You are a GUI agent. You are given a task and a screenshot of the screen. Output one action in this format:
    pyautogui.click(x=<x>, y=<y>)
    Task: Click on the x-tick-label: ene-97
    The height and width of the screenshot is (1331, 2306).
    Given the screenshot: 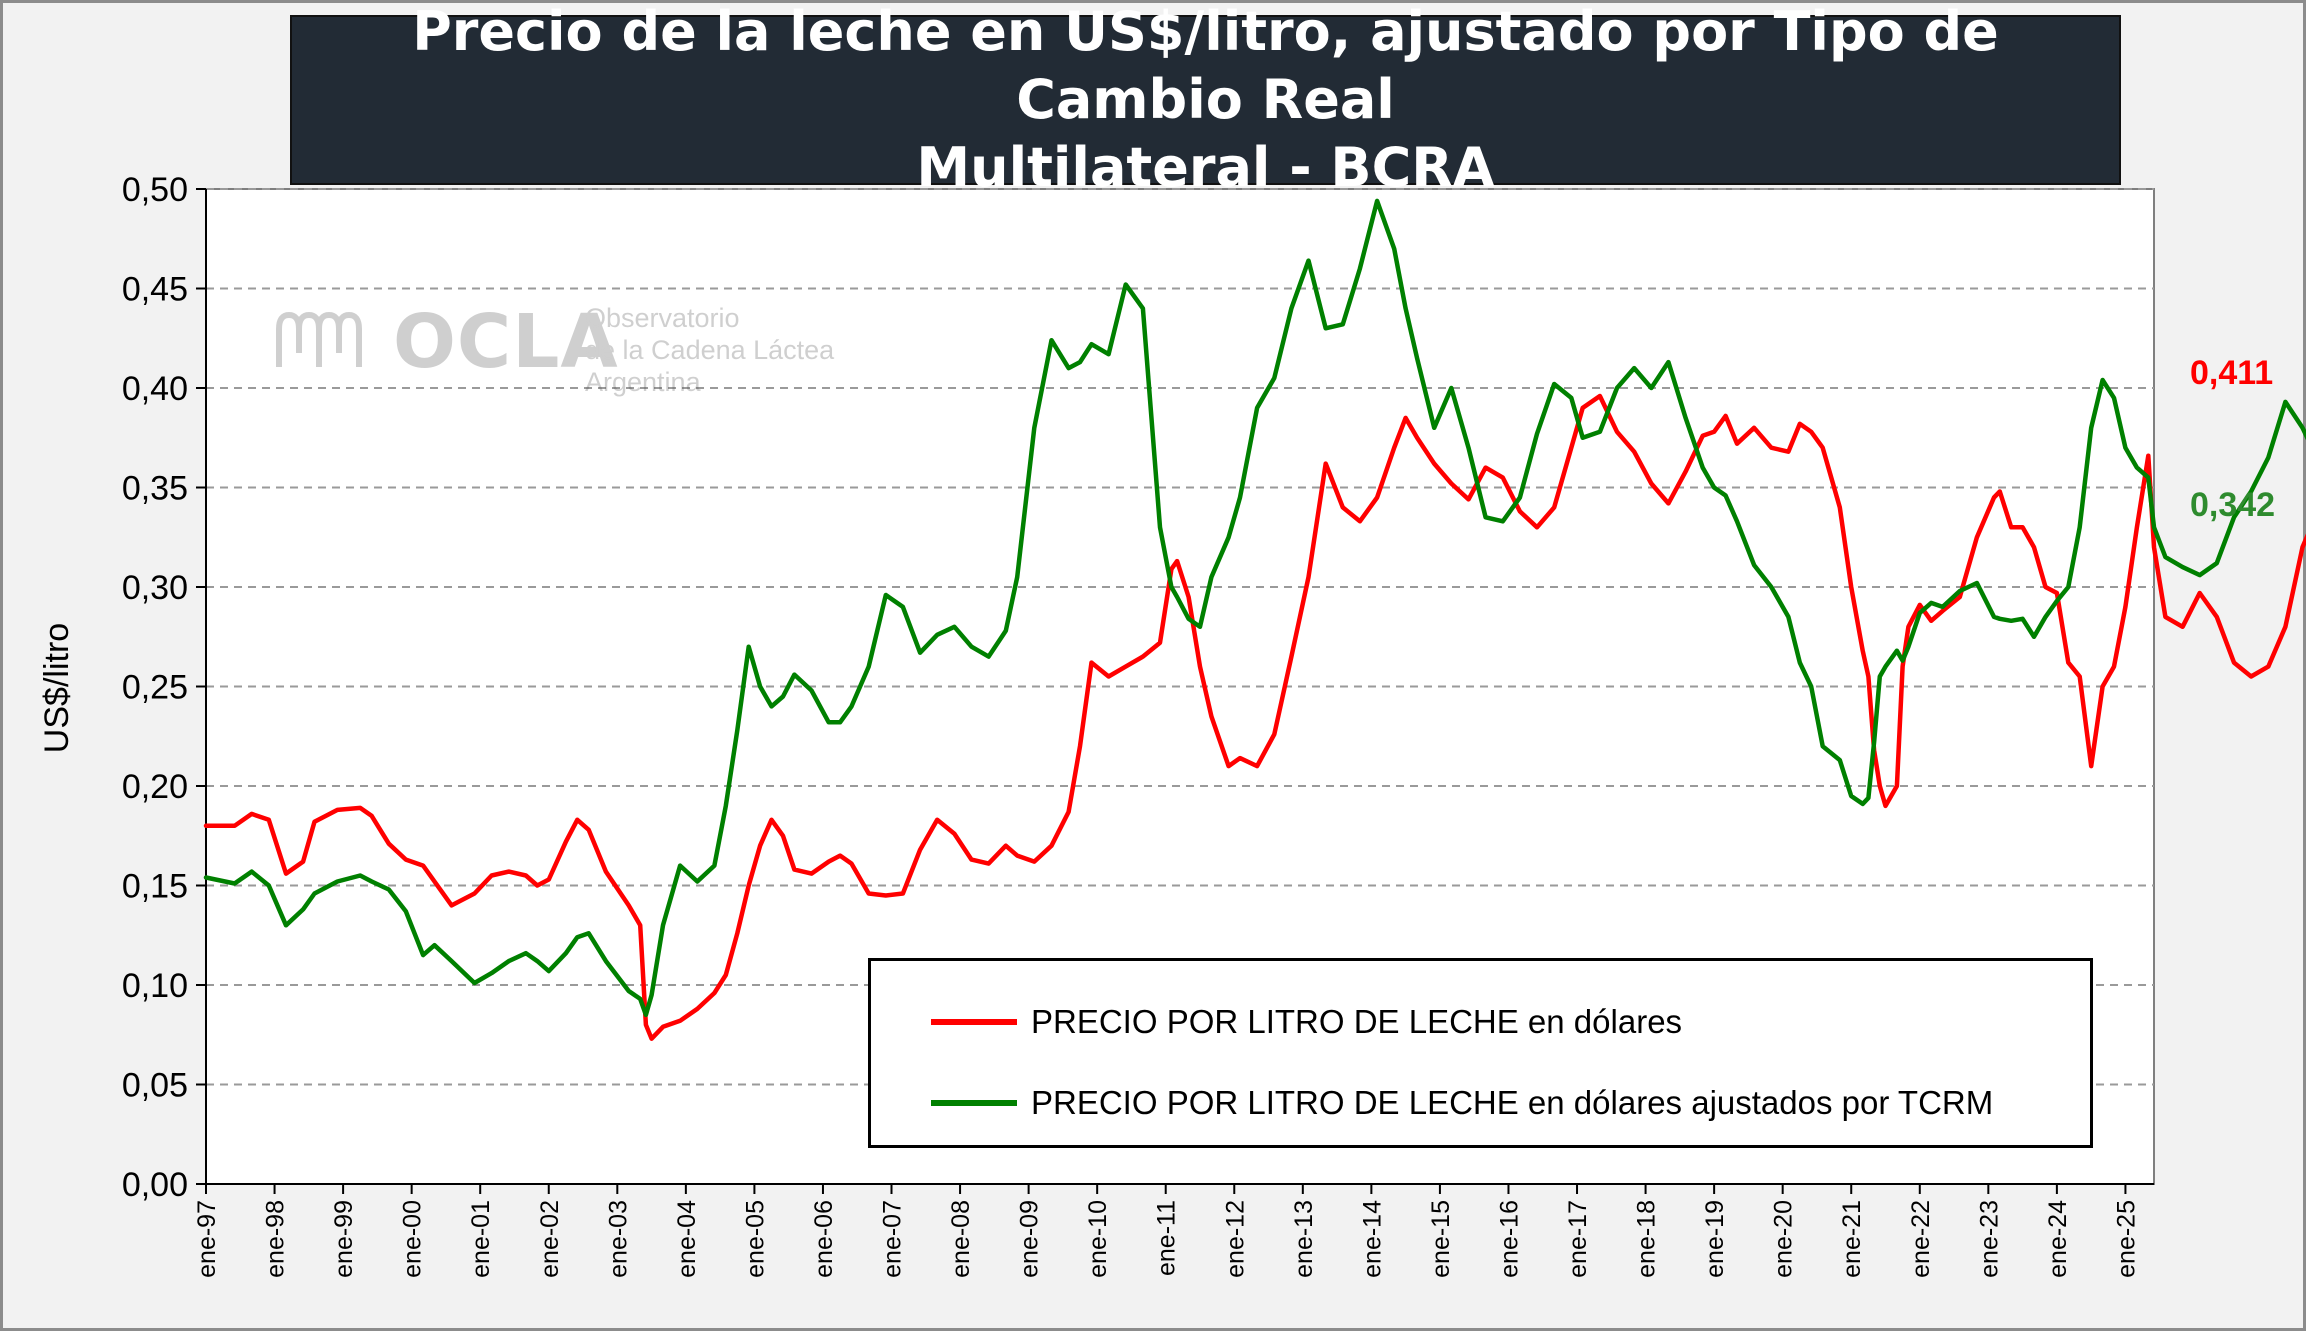 What is the action you would take?
    pyautogui.click(x=207, y=1239)
    